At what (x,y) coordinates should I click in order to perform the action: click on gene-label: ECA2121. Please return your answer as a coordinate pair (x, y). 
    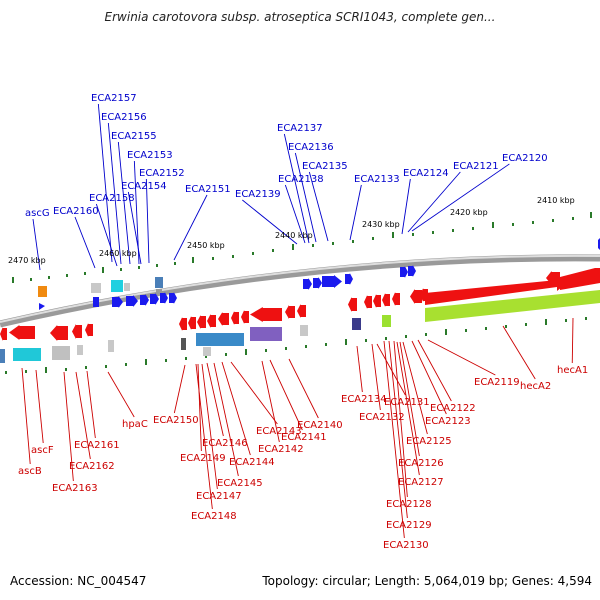
    Looking at the image, I should click on (476, 166).